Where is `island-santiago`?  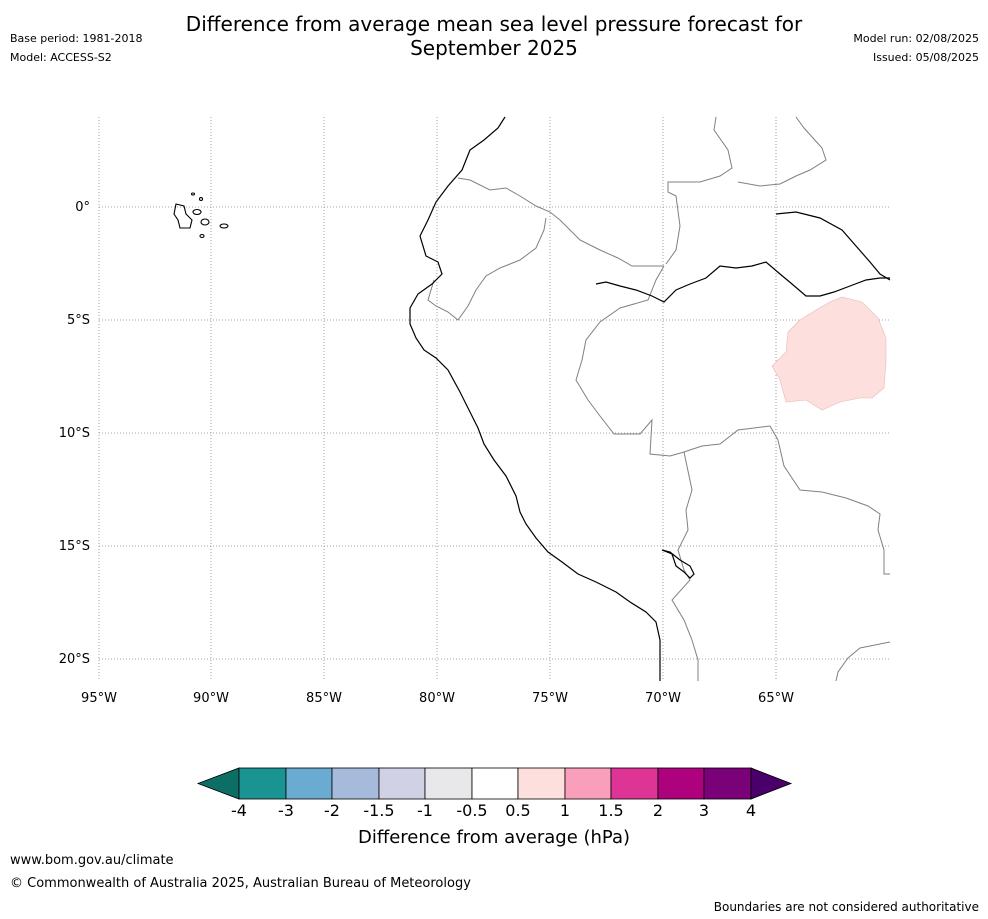
island-santiago is located at coordinates (197, 212).